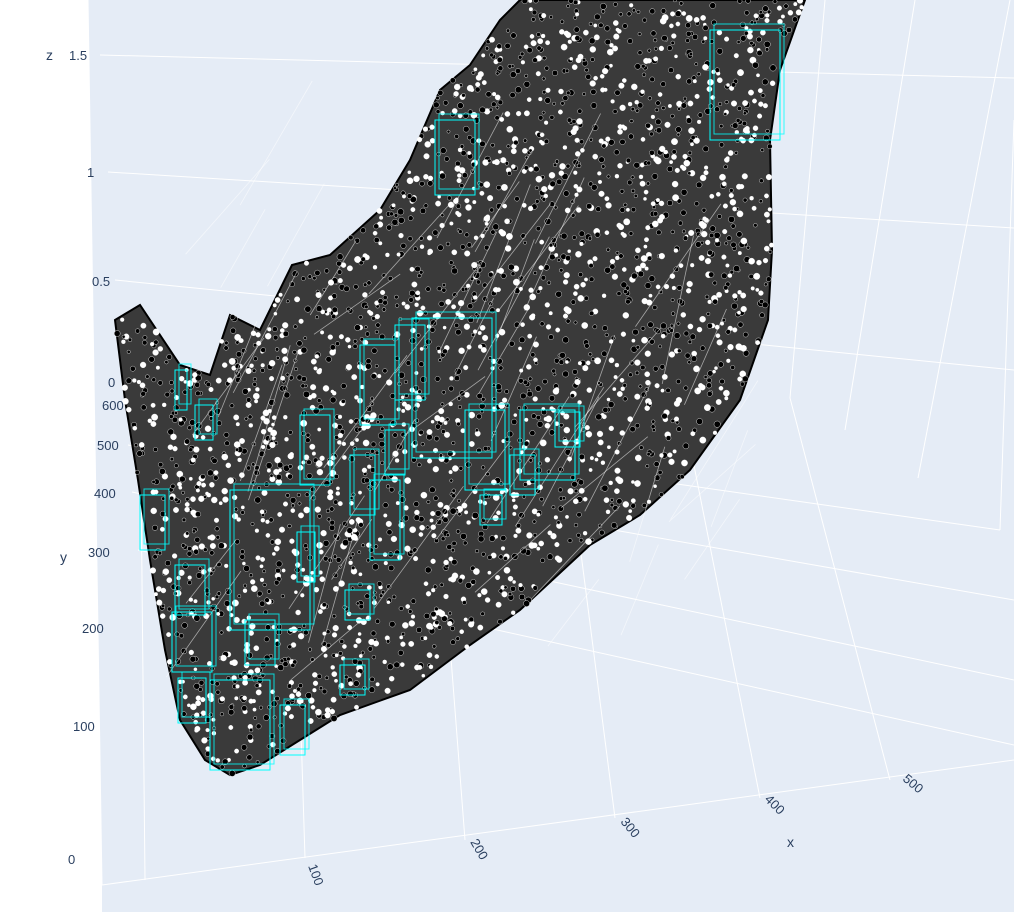  What do you see at coordinates (211, 571) in the screenshot?
I see `terrain-streak` at bounding box center [211, 571].